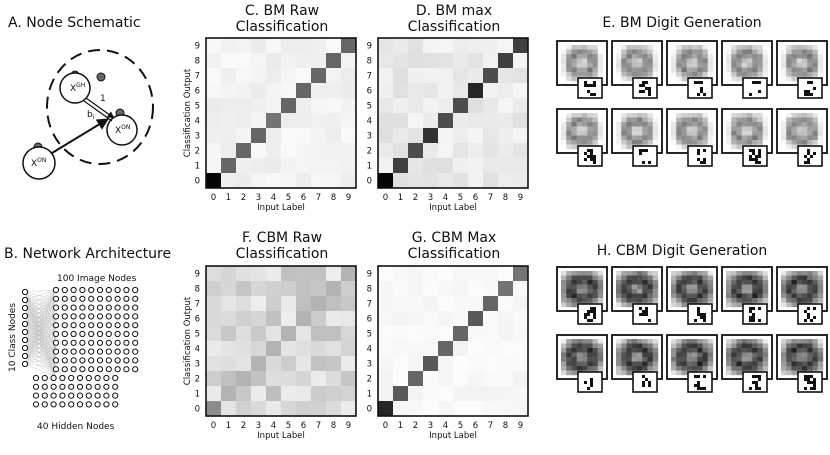  What do you see at coordinates (369, 275) in the screenshot?
I see `y-tick-label: 9` at bounding box center [369, 275].